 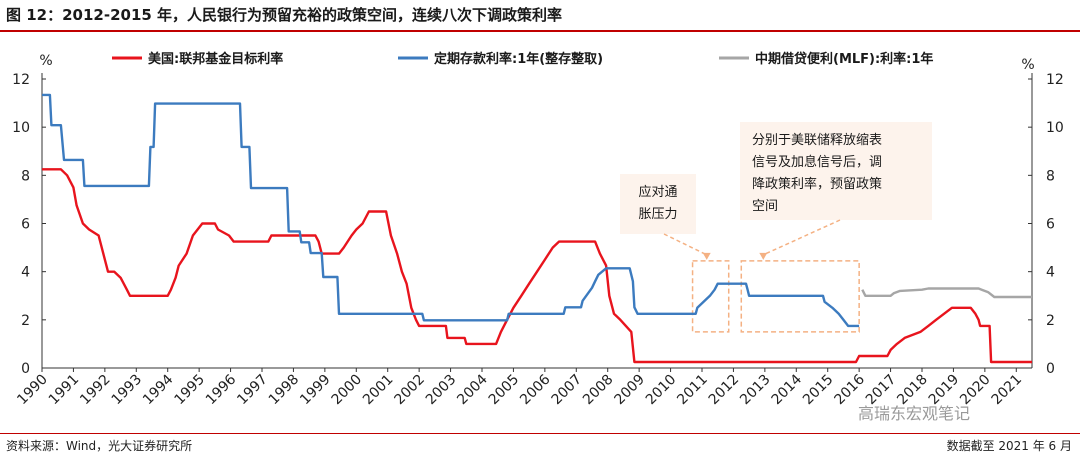 What do you see at coordinates (409, 390) in the screenshot?
I see `x-tick-label: 2002` at bounding box center [409, 390].